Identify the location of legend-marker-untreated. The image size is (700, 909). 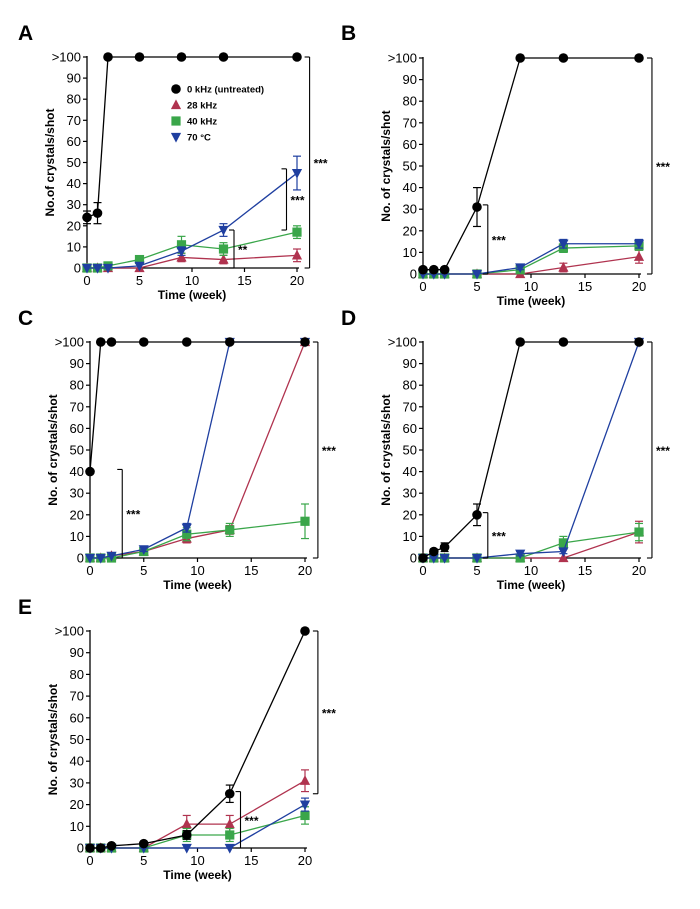
(176, 89).